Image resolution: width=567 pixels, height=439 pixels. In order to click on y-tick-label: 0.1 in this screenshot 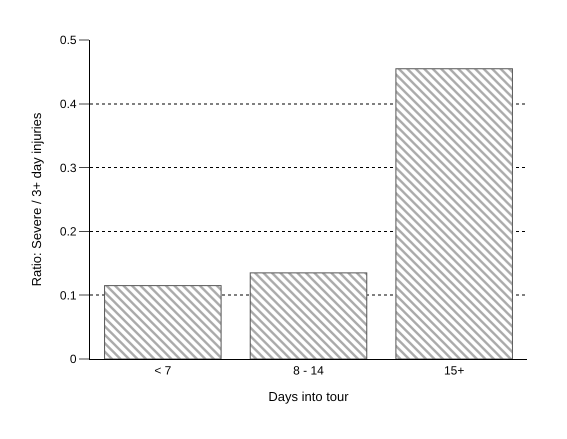, I will do `click(68, 295)`.